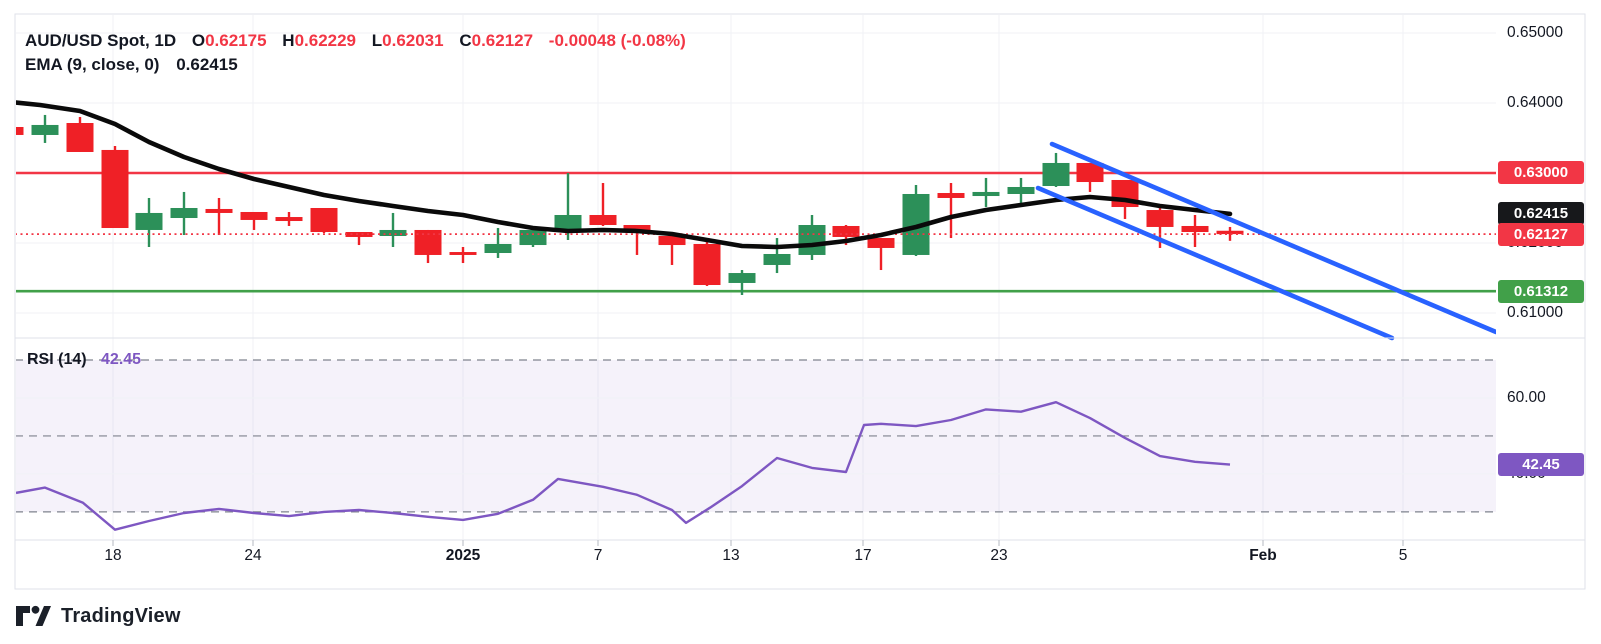  I want to click on price-axis-label: 0.61000, so click(1535, 312).